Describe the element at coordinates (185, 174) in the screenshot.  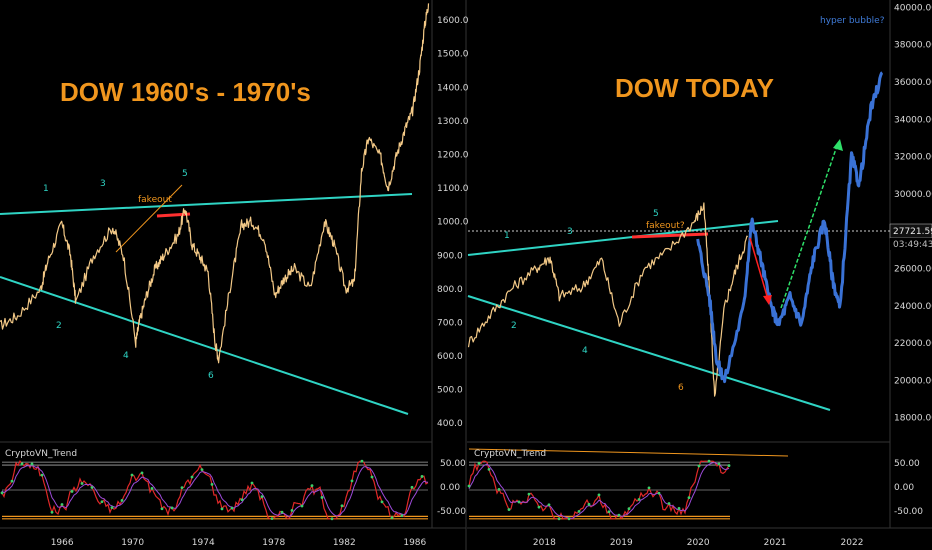
I see `wave-label: 5` at that location.